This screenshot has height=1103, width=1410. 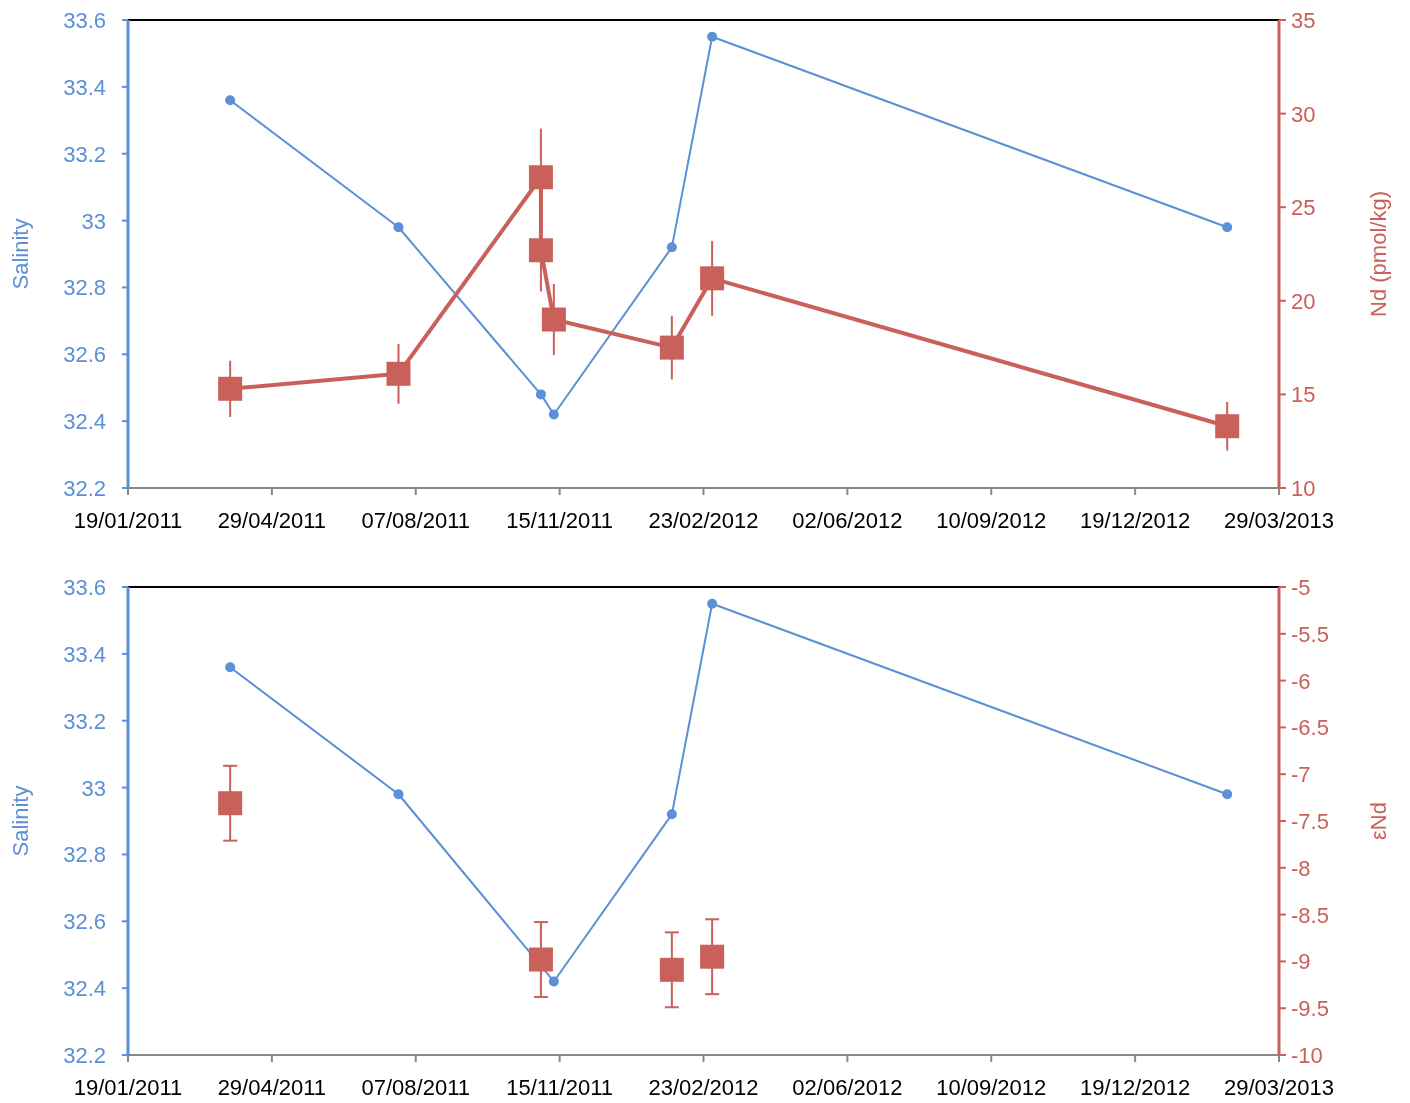 What do you see at coordinates (1301, 962) in the screenshot?
I see `y2-tick-label: -9` at bounding box center [1301, 962].